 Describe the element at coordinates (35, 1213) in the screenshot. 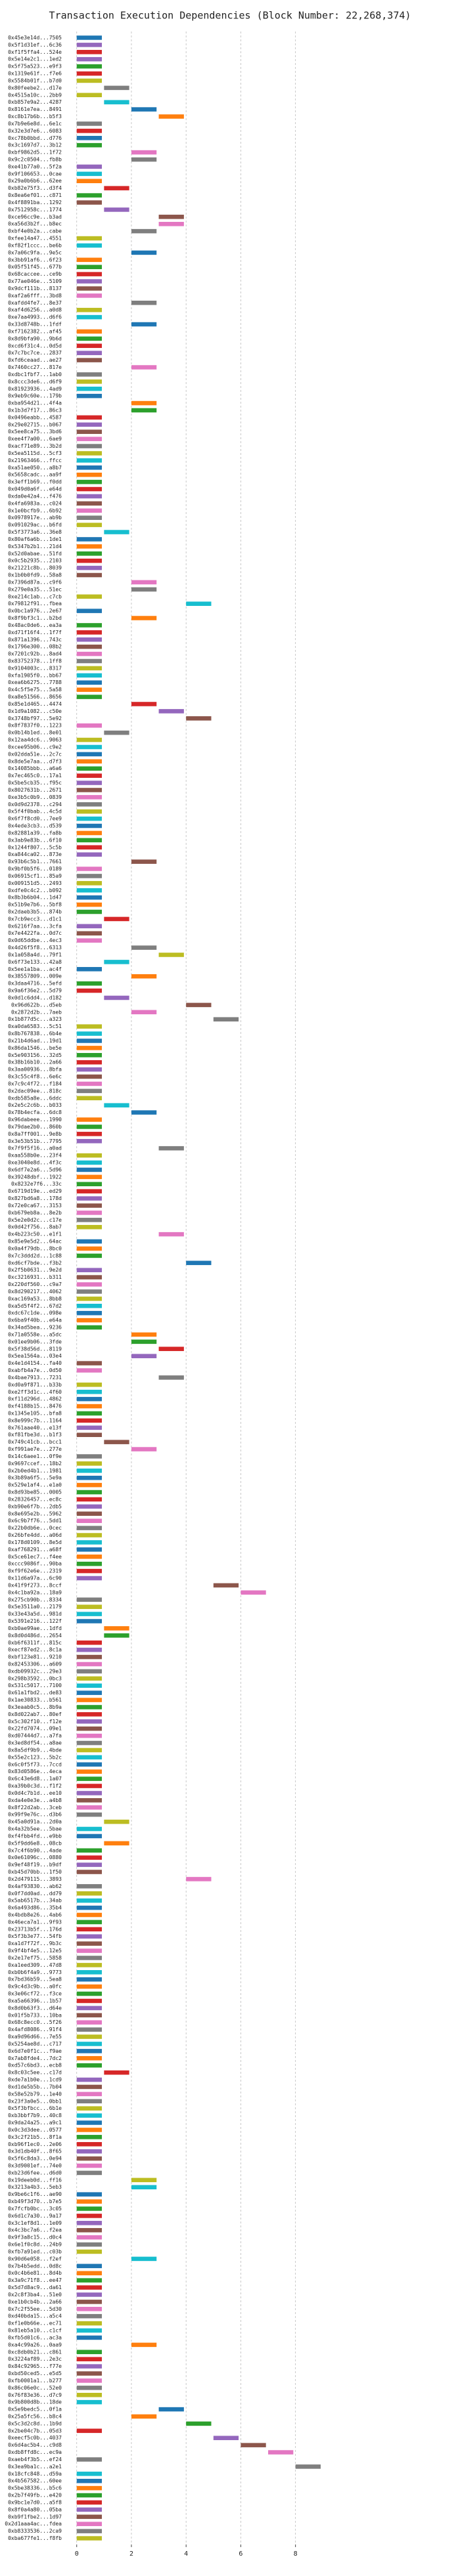

I see `y-tick-label: 0xb679eb8a...8e2b` at that location.